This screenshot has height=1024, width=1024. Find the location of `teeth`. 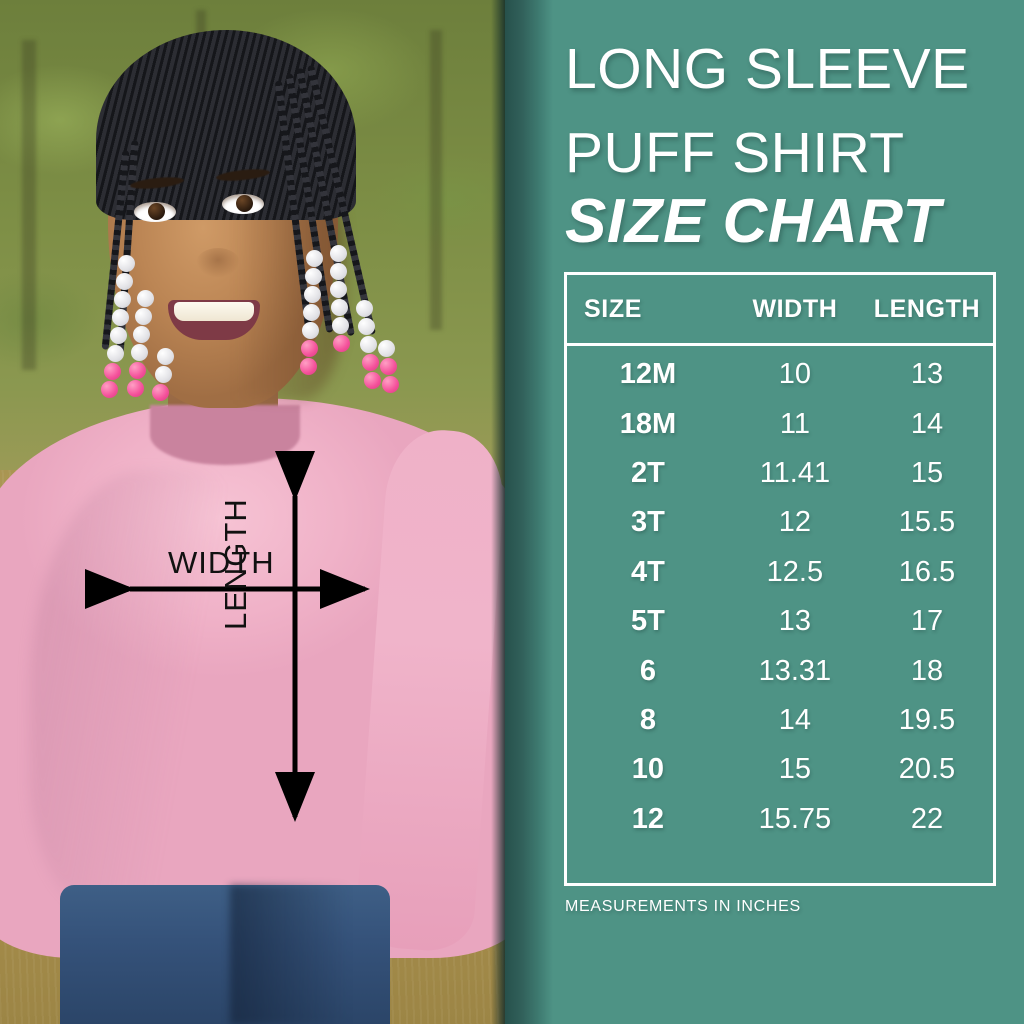

teeth is located at coordinates (214, 311).